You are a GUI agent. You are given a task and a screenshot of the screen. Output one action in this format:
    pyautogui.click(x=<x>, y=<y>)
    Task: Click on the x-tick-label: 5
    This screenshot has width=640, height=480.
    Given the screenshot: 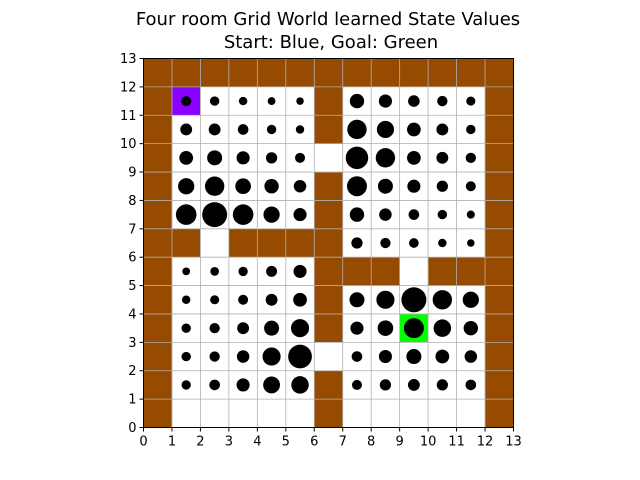 What is the action you would take?
    pyautogui.click(x=286, y=442)
    